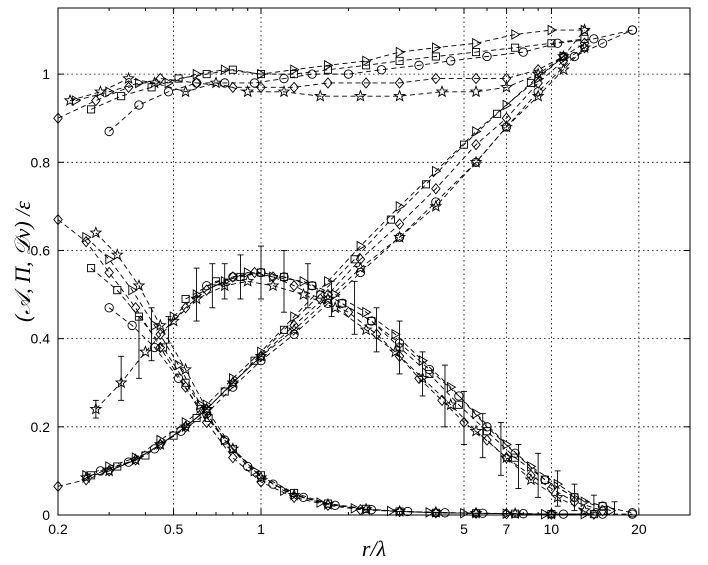 The width and height of the screenshot is (708, 565). I want to click on y-tick-label: 0, so click(46, 515).